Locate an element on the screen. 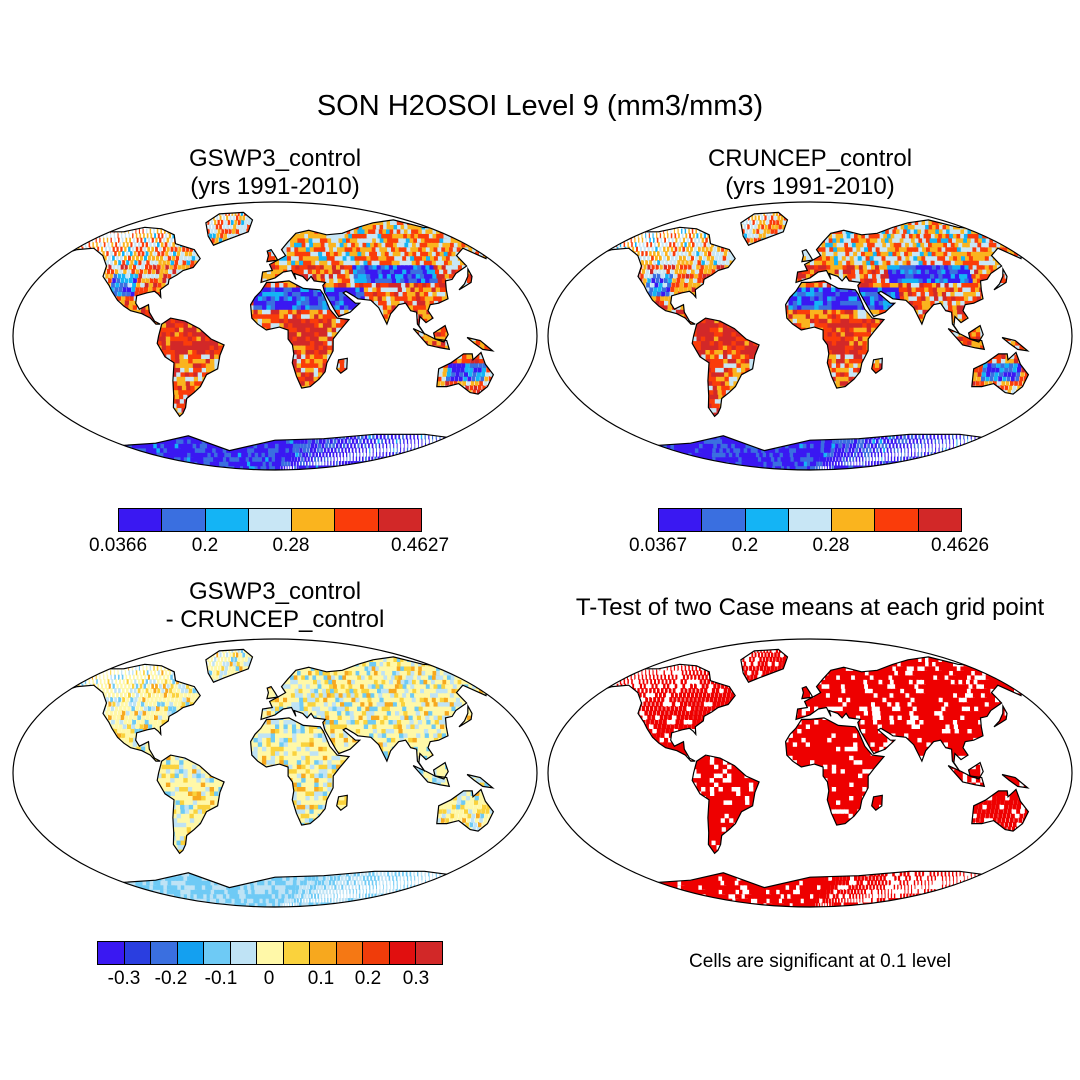 This screenshot has width=1080, height=1080. map-cruncep is located at coordinates (810, 336).